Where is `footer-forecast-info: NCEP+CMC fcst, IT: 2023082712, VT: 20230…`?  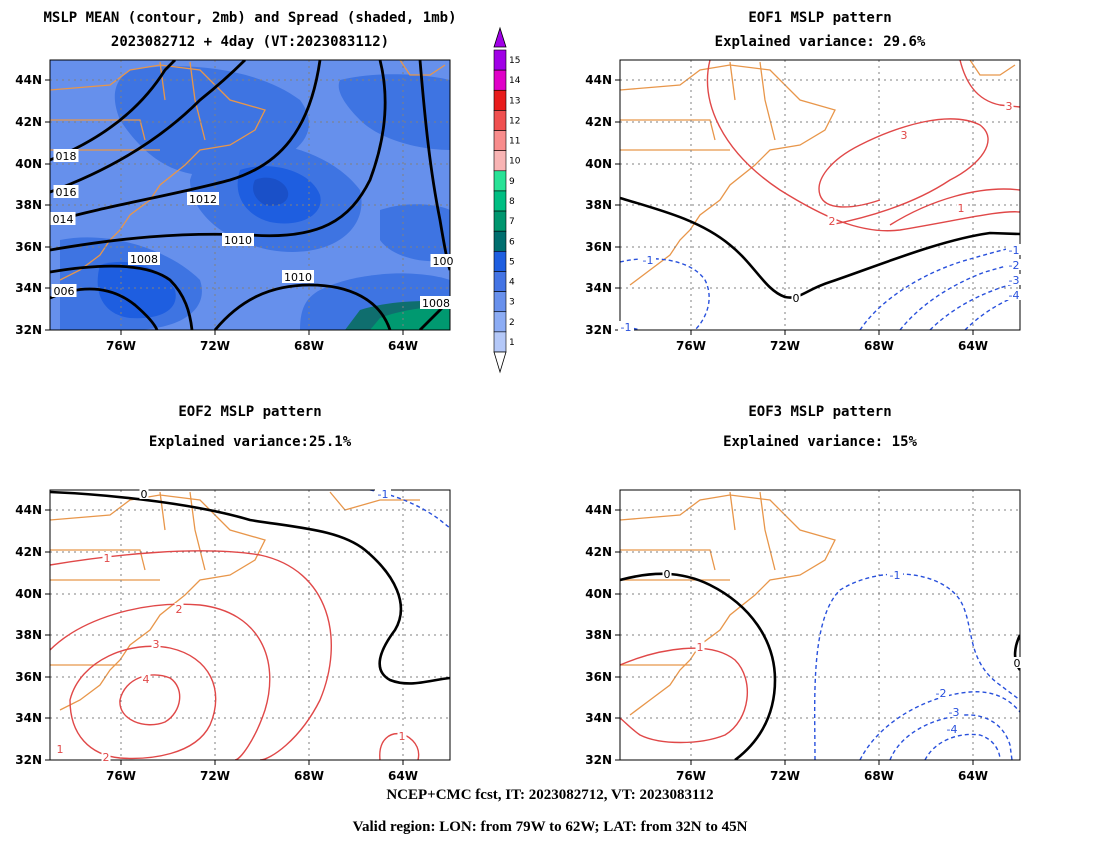 footer-forecast-info: NCEP+CMC fcst, IT: 2023082712, VT: 20230… is located at coordinates (550, 795).